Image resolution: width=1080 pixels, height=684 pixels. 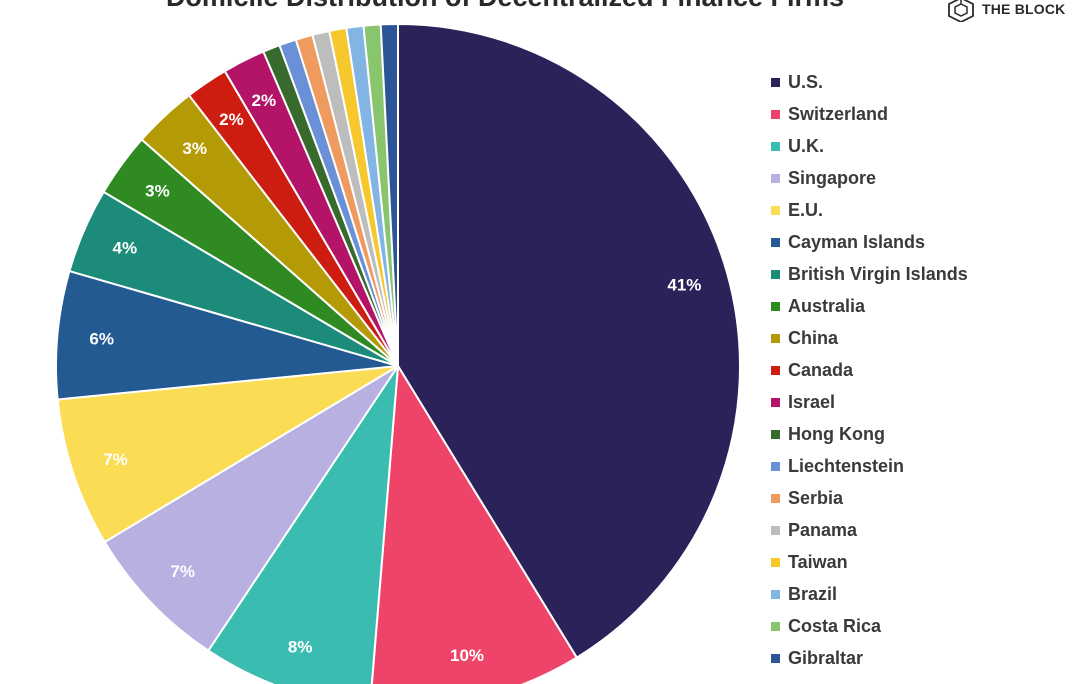 I want to click on slice-label-australia: 3%, so click(x=157, y=191).